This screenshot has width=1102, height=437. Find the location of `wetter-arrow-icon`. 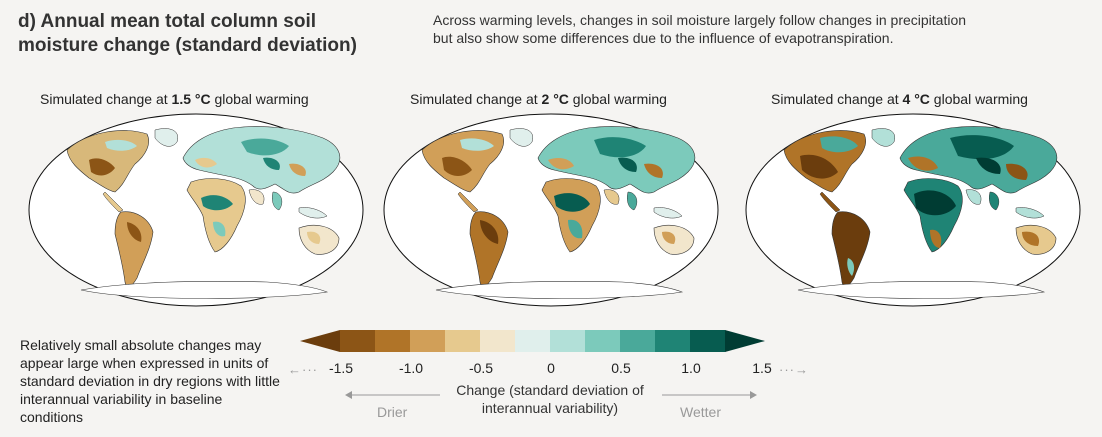

wetter-arrow-icon is located at coordinates (709, 395).